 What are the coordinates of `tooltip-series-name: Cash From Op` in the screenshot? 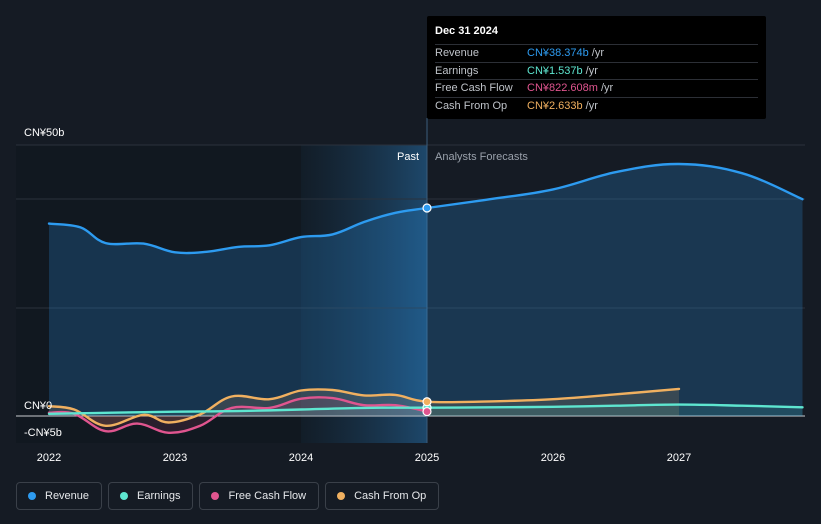 It's located at (471, 105).